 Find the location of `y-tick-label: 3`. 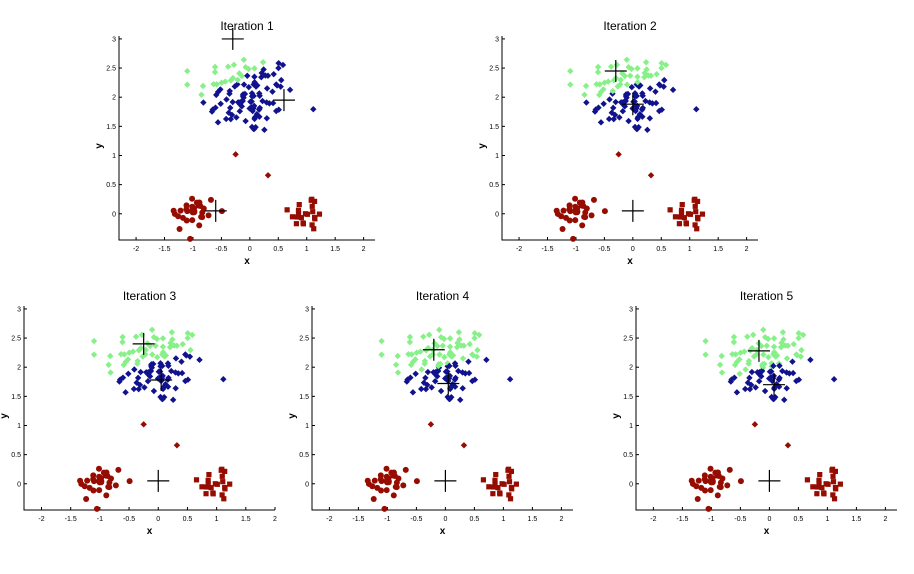

y-tick-label: 3 is located at coordinates (497, 39).